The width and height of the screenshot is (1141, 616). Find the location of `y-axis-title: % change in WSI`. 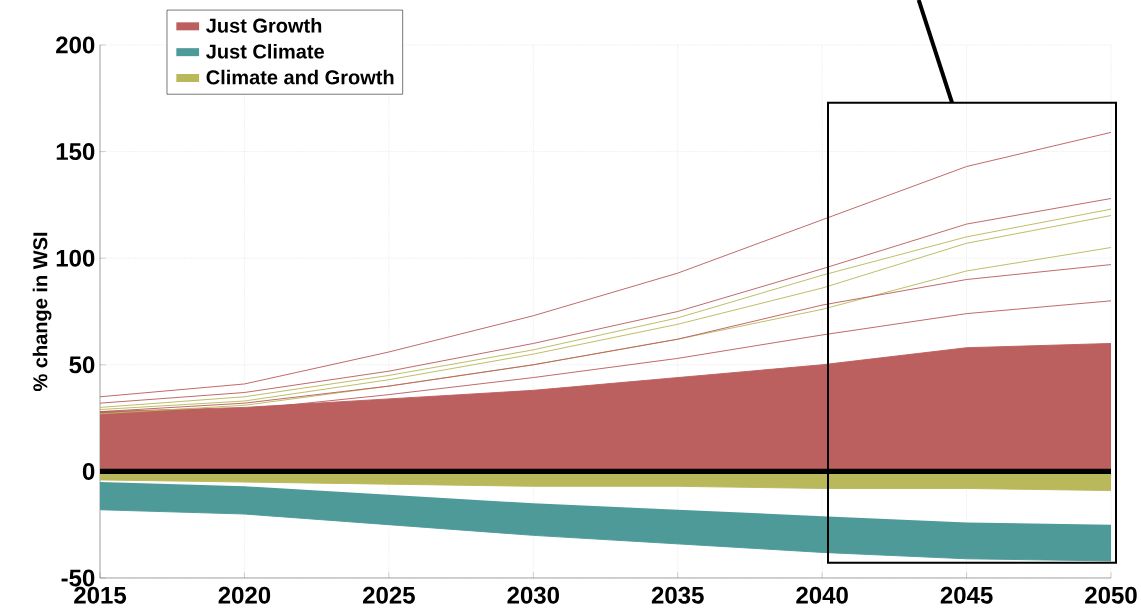

y-axis-title: % change in WSI is located at coordinates (42, 311).